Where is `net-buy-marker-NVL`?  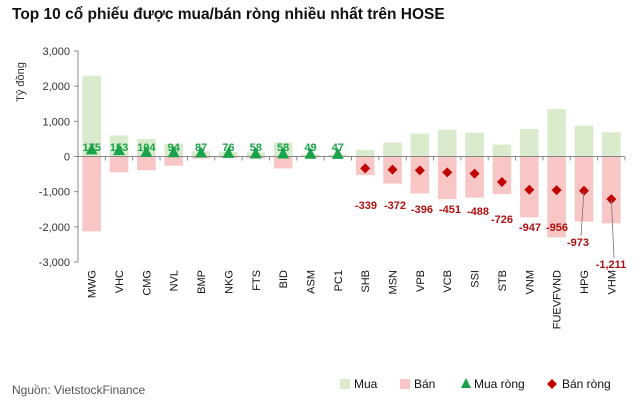
net-buy-marker-NVL is located at coordinates (173, 152).